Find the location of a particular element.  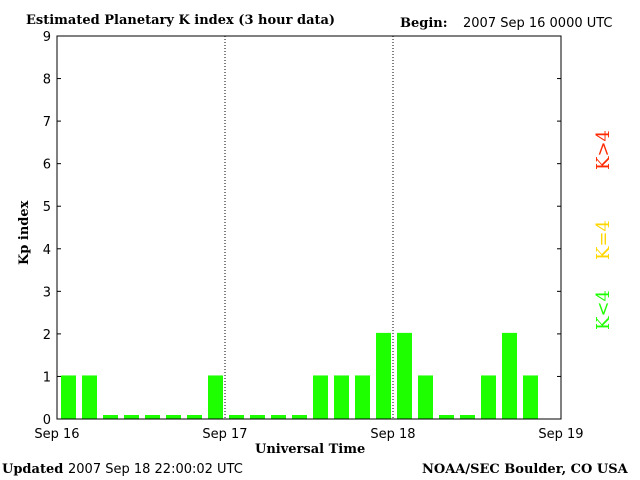

x-tick-label: Sep 17 is located at coordinates (224, 434).